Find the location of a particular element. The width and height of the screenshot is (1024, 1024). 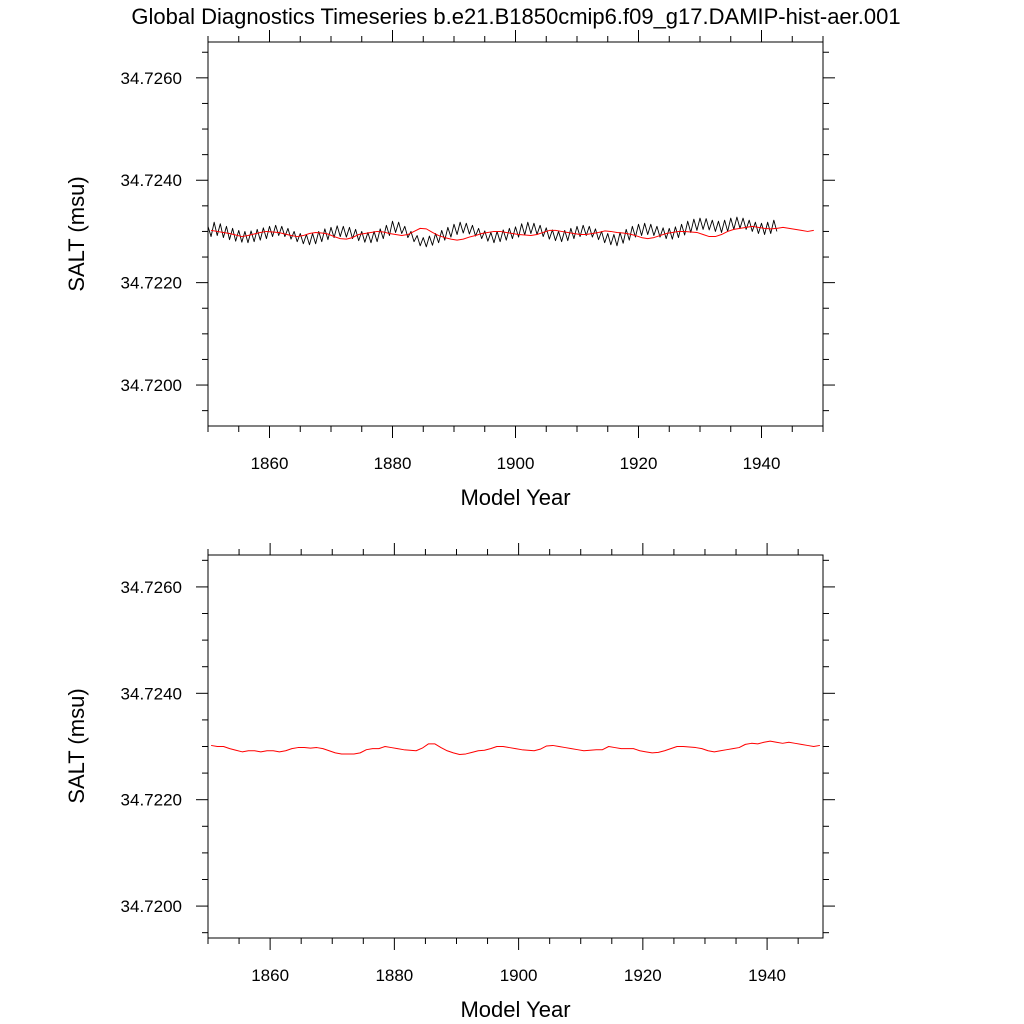

bottom-y-axis-label: SALT (msu) is located at coordinates (76, 745).